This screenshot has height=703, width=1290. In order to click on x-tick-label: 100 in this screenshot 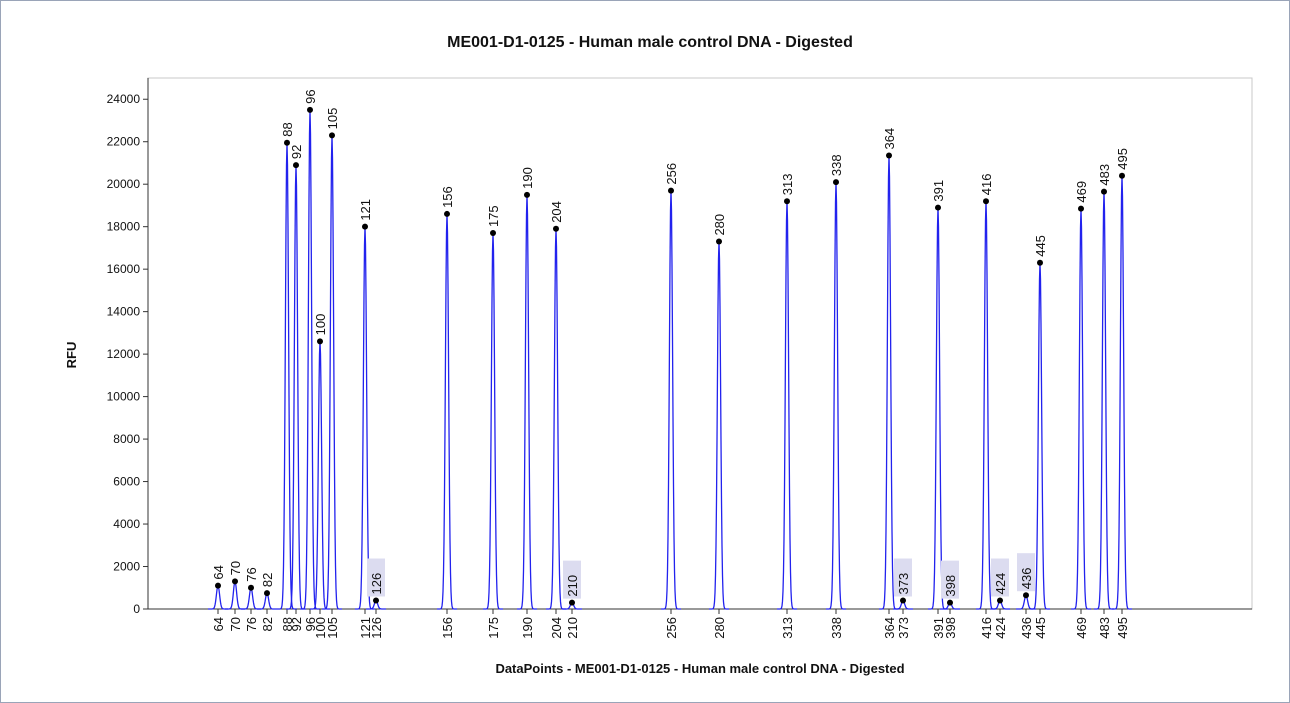, I will do `click(320, 628)`.